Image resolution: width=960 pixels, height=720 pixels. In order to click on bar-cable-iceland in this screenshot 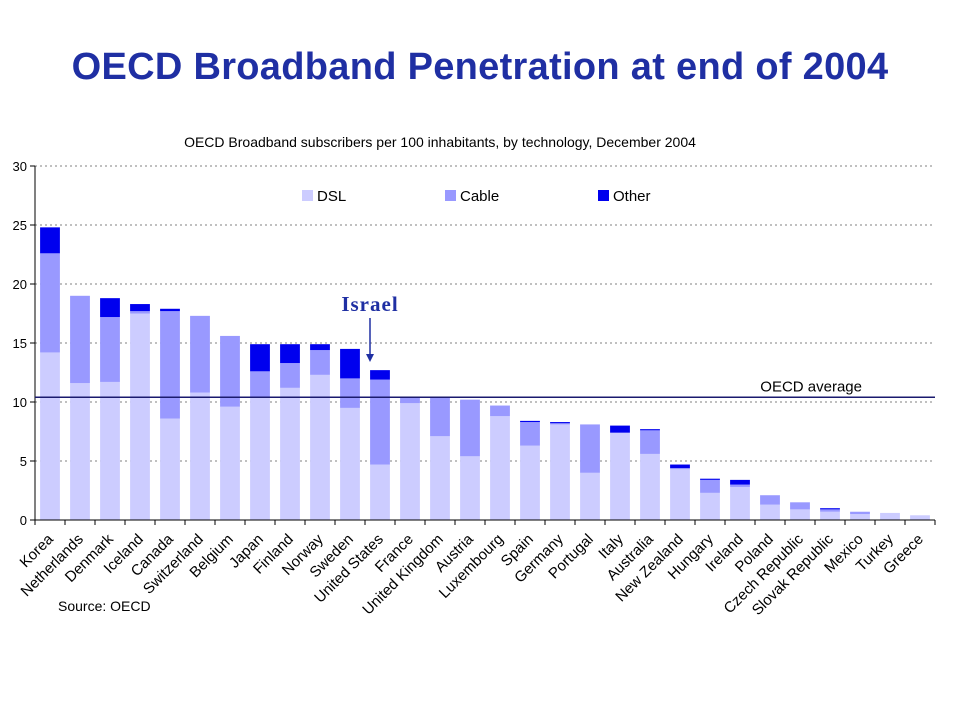, I will do `click(140, 312)`.